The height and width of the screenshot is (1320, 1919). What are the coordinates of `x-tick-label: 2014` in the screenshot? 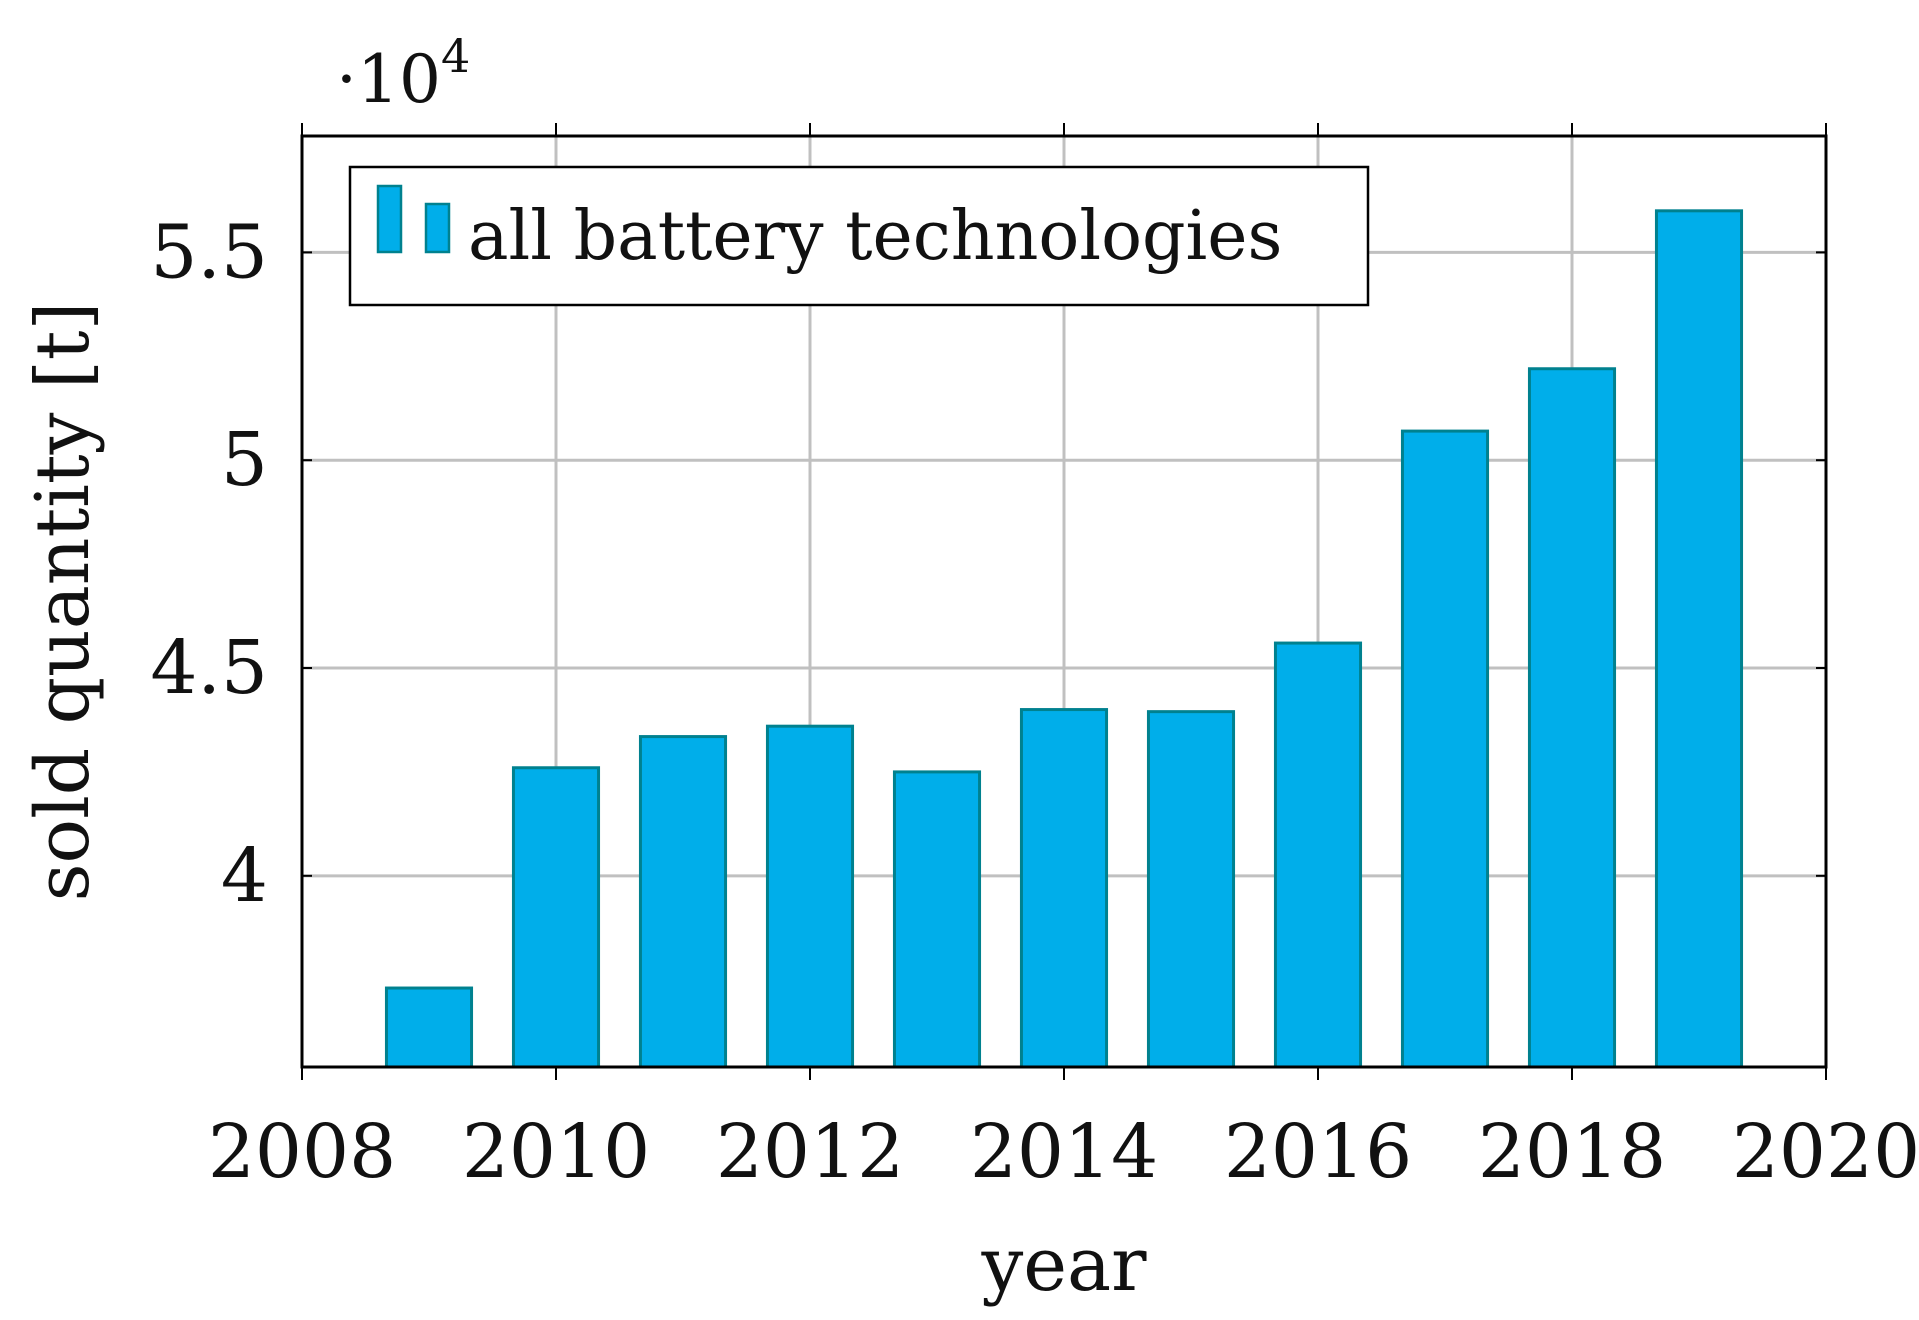 It's located at (1064, 1152).